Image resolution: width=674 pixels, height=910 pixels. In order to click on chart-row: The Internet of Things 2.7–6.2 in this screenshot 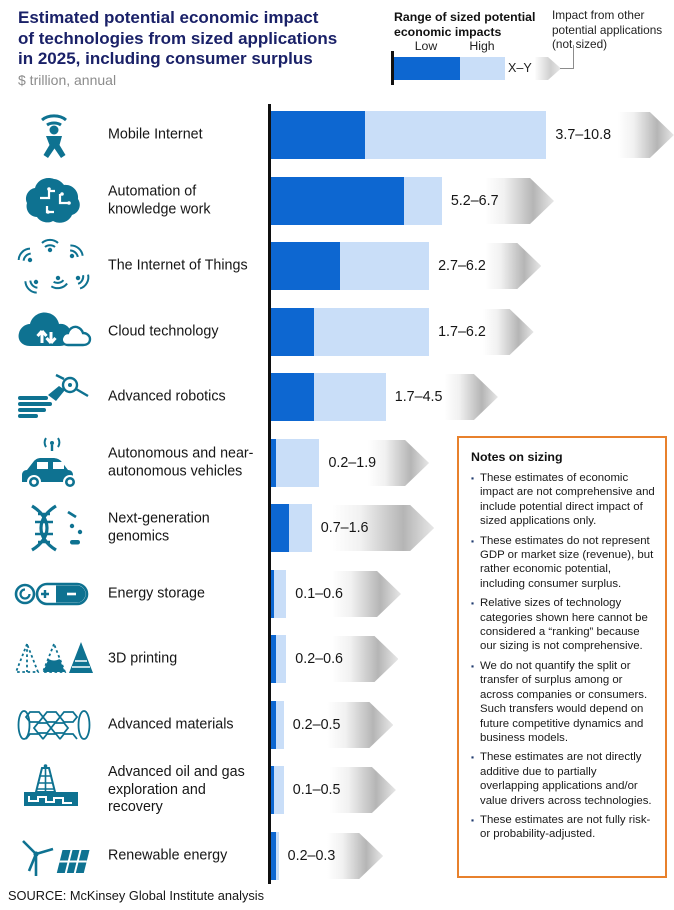, I will do `click(337, 266)`.